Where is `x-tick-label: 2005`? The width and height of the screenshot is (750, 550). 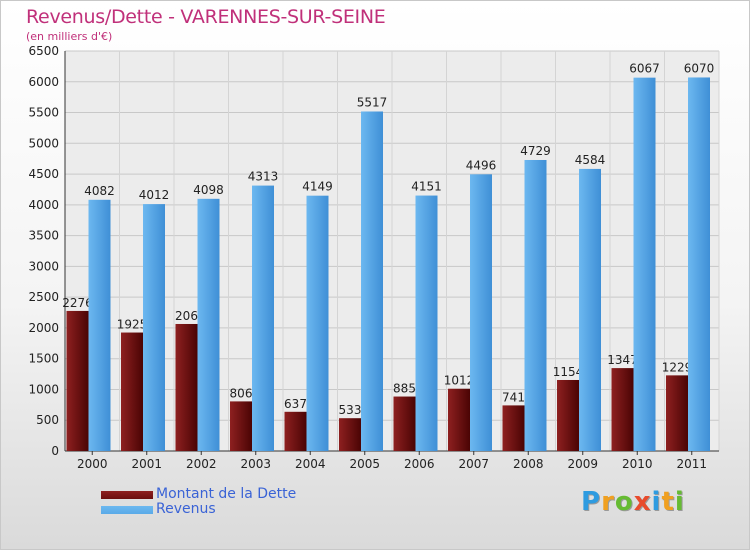
x-tick-label: 2005 is located at coordinates (364, 464).